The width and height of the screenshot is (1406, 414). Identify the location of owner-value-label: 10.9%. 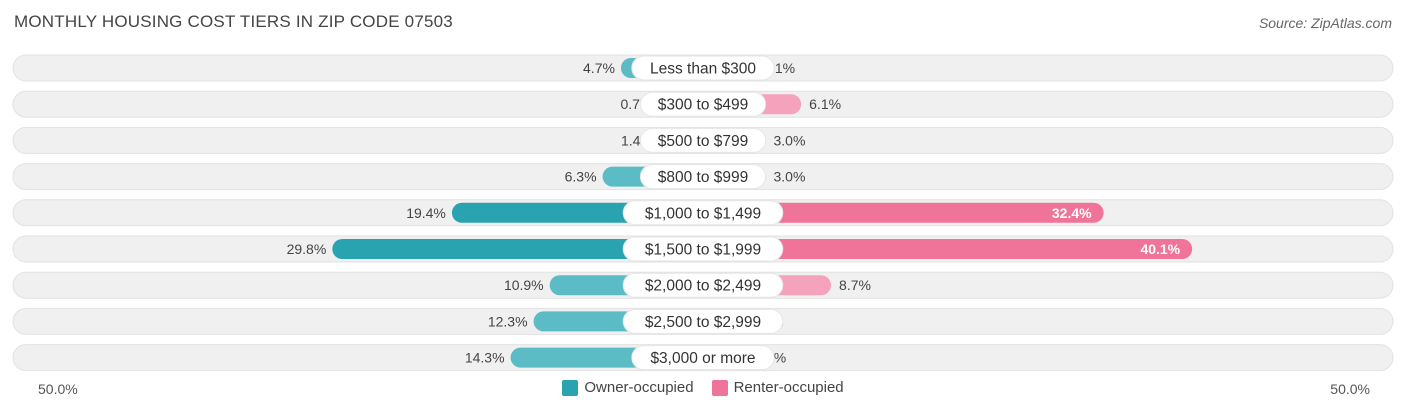
(524, 285).